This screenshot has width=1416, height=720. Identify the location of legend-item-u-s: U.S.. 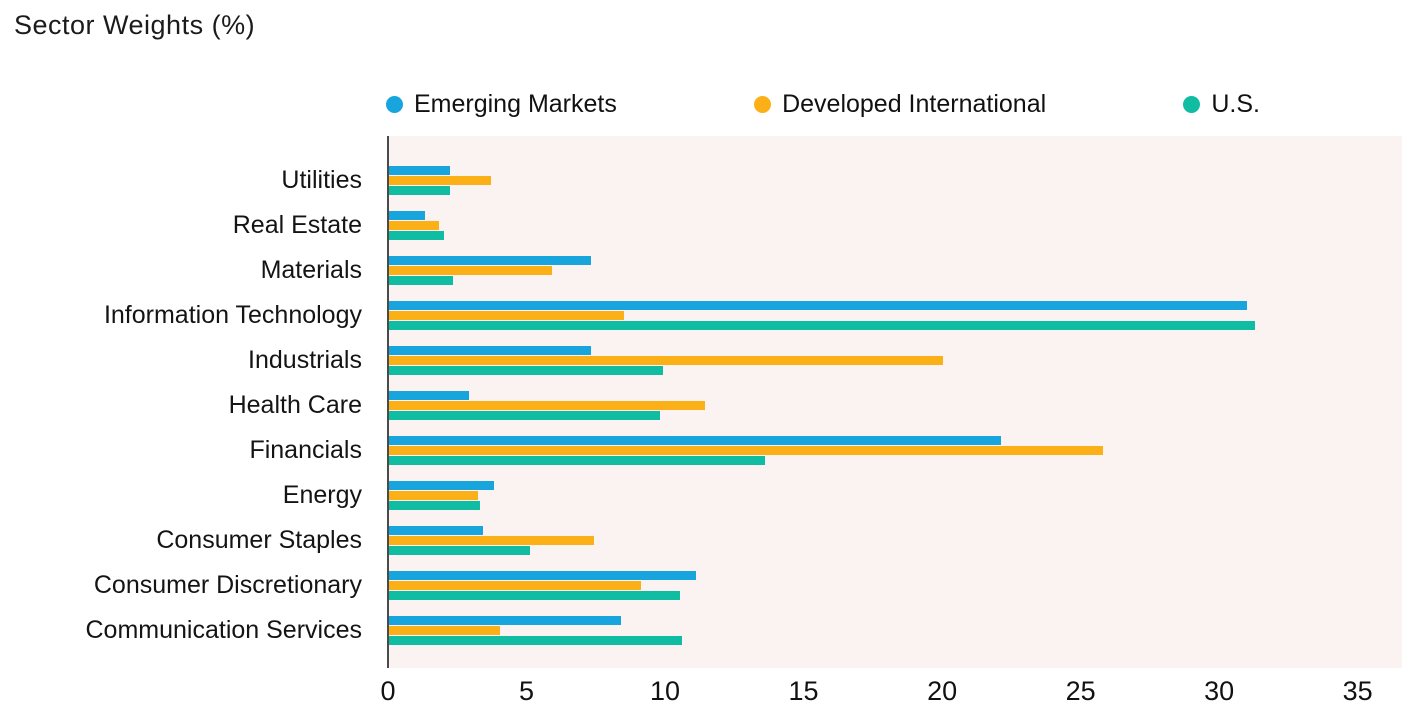
(1221, 104).